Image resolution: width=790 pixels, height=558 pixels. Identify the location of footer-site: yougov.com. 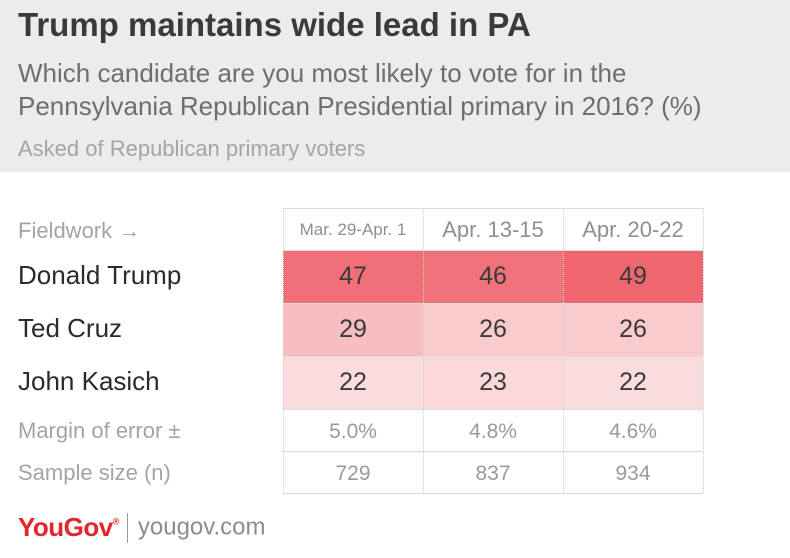
(201, 527).